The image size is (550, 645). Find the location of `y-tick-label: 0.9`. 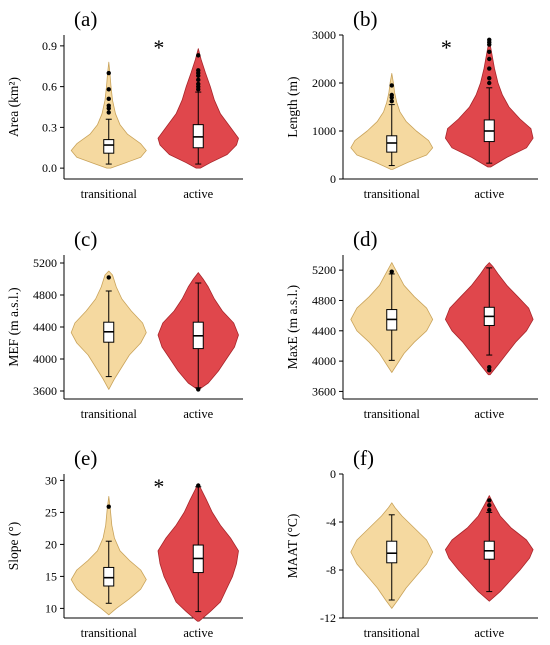

y-tick-label: 0.9 is located at coordinates (49, 46).